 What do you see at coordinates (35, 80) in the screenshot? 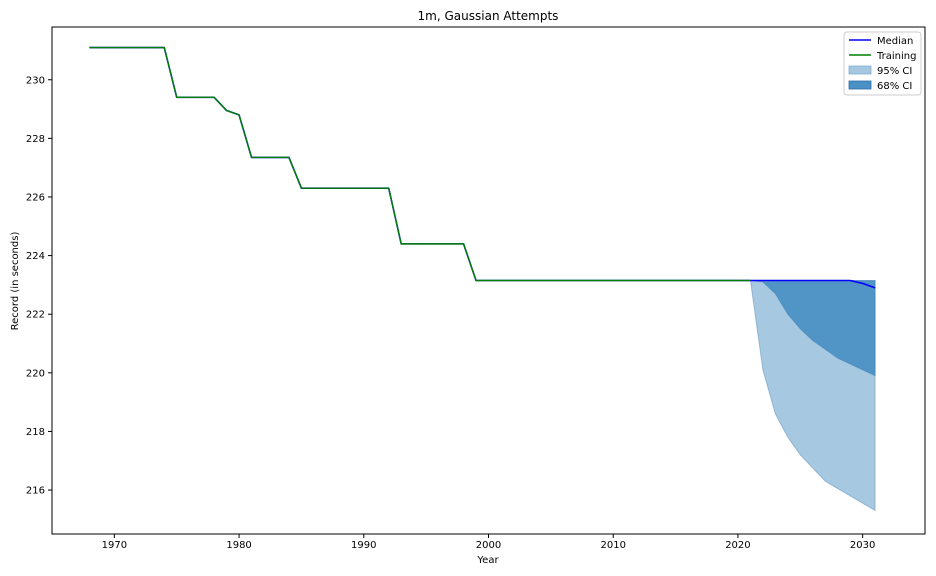
I see `y-tick-label: 230` at bounding box center [35, 80].